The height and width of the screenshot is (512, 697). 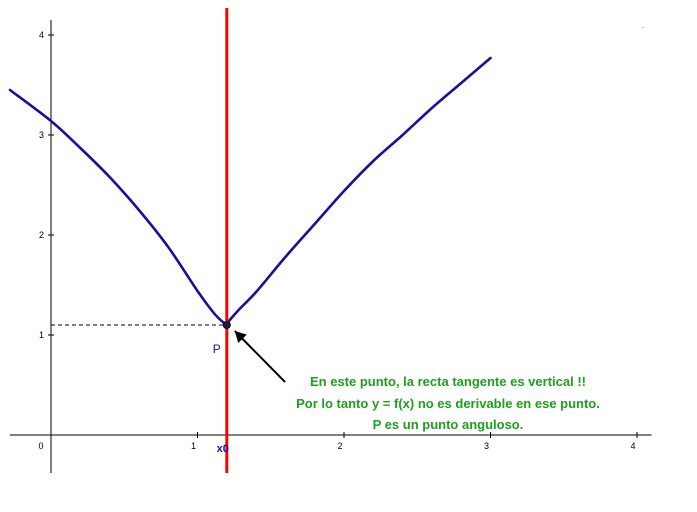 I want to click on x-tick-label: 4, so click(x=632, y=446).